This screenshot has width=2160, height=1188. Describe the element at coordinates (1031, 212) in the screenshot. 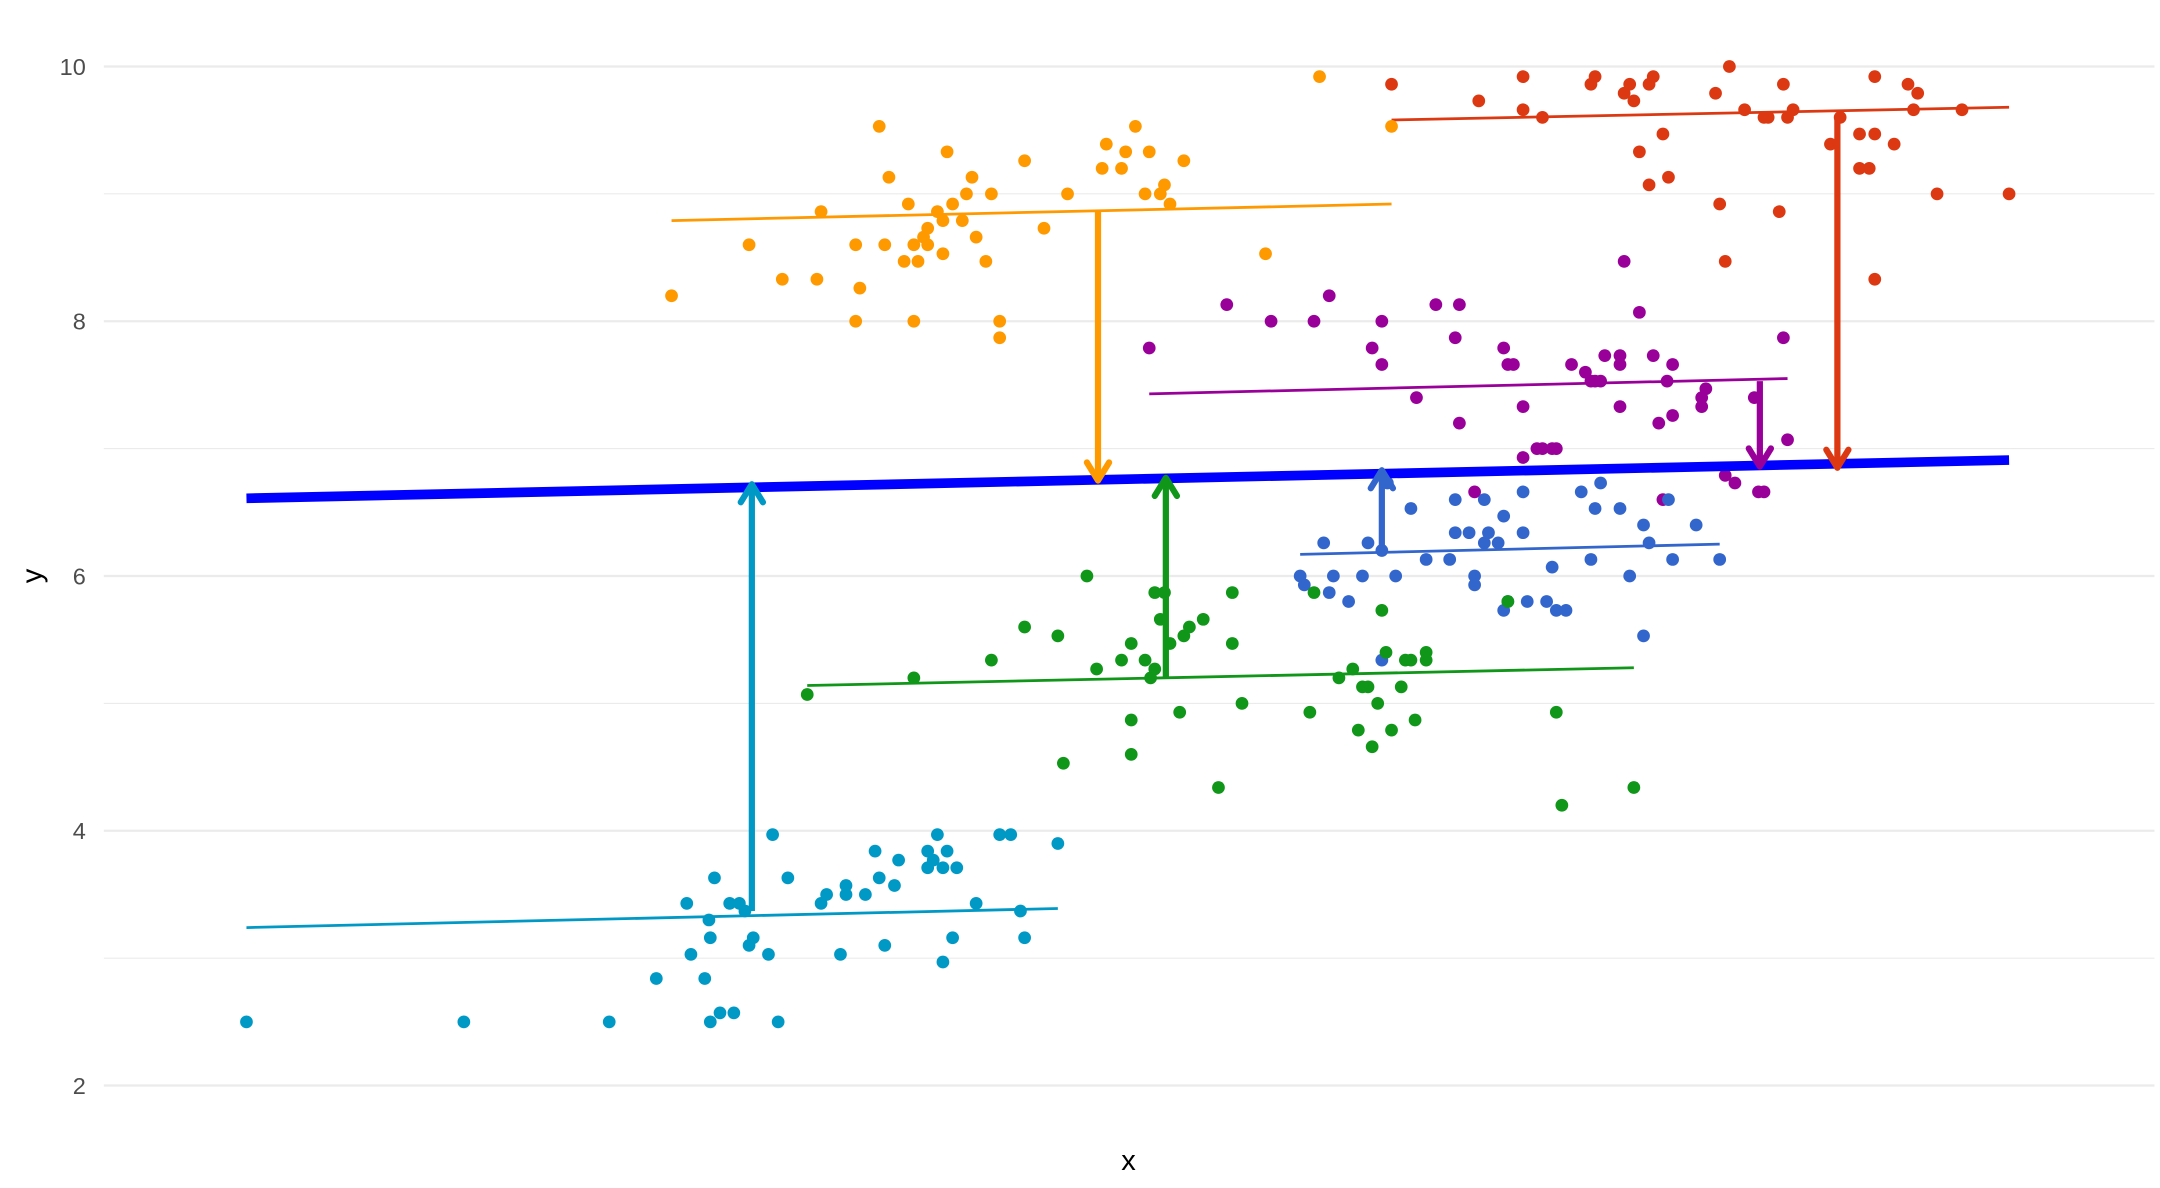

I see `group-orange-fit-line` at that location.